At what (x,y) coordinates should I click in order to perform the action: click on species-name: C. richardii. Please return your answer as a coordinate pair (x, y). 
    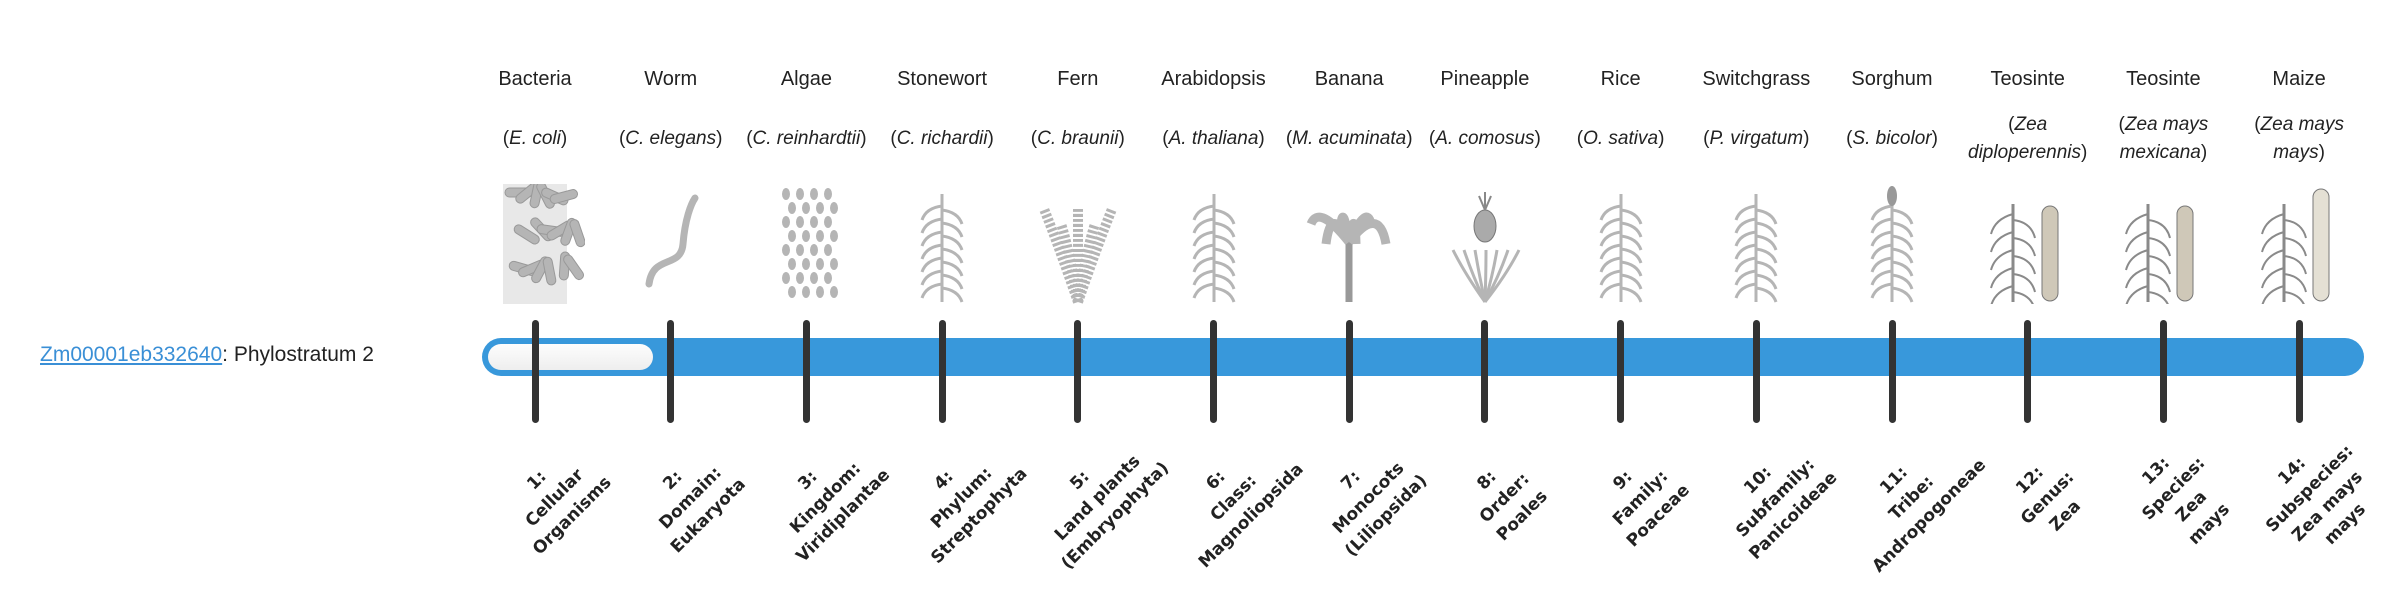
    Looking at the image, I should click on (942, 138).